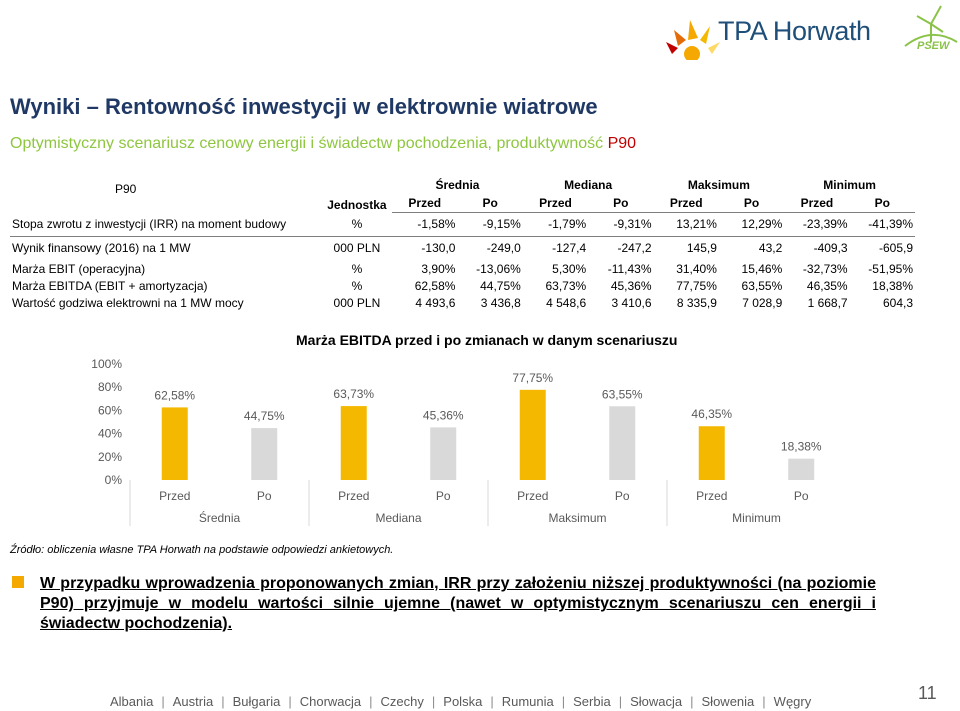  Describe the element at coordinates (555, 224) in the screenshot. I see `table-cell: -1,79%` at that location.